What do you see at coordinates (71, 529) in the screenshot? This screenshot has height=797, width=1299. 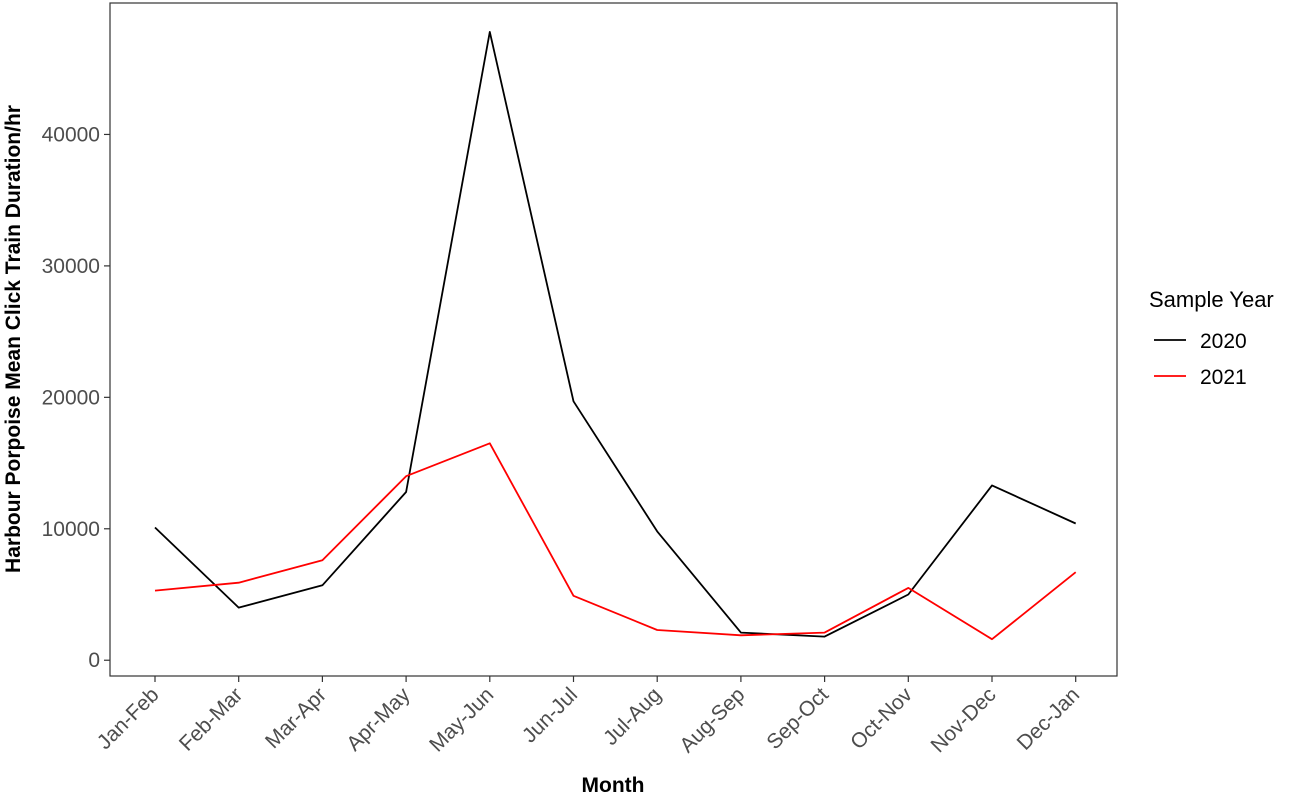 I see `y-tick-label: 10000` at bounding box center [71, 529].